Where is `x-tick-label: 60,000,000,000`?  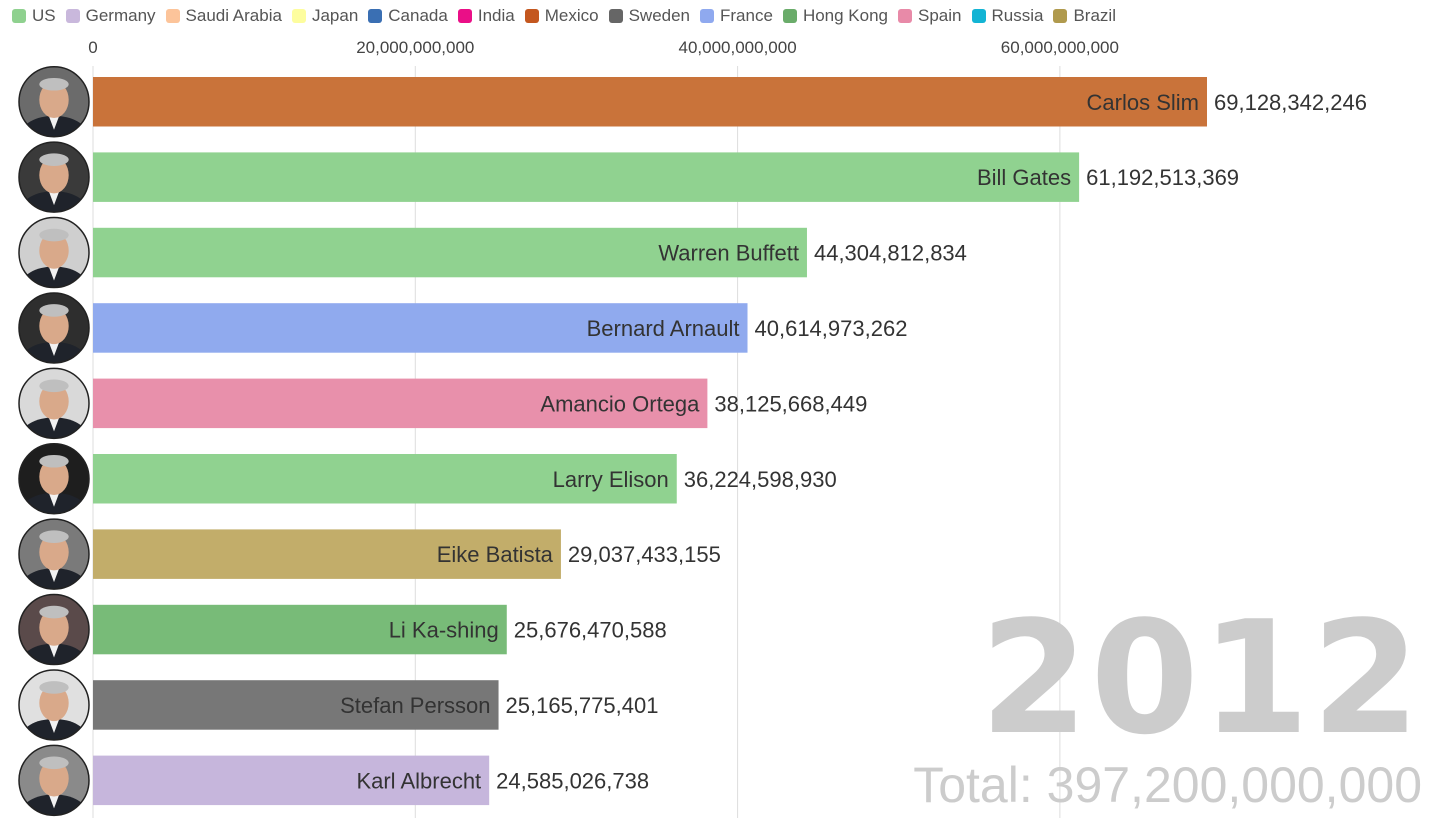
x-tick-label: 60,000,000,000 is located at coordinates (1060, 47).